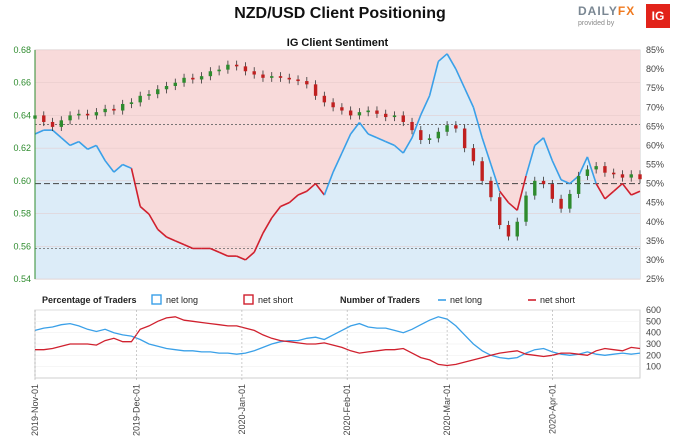 Image resolution: width=680 pixels, height=443 pixels. What do you see at coordinates (35, 410) in the screenshot?
I see `x-tick-label: 2019-Nov-01` at bounding box center [35, 410].